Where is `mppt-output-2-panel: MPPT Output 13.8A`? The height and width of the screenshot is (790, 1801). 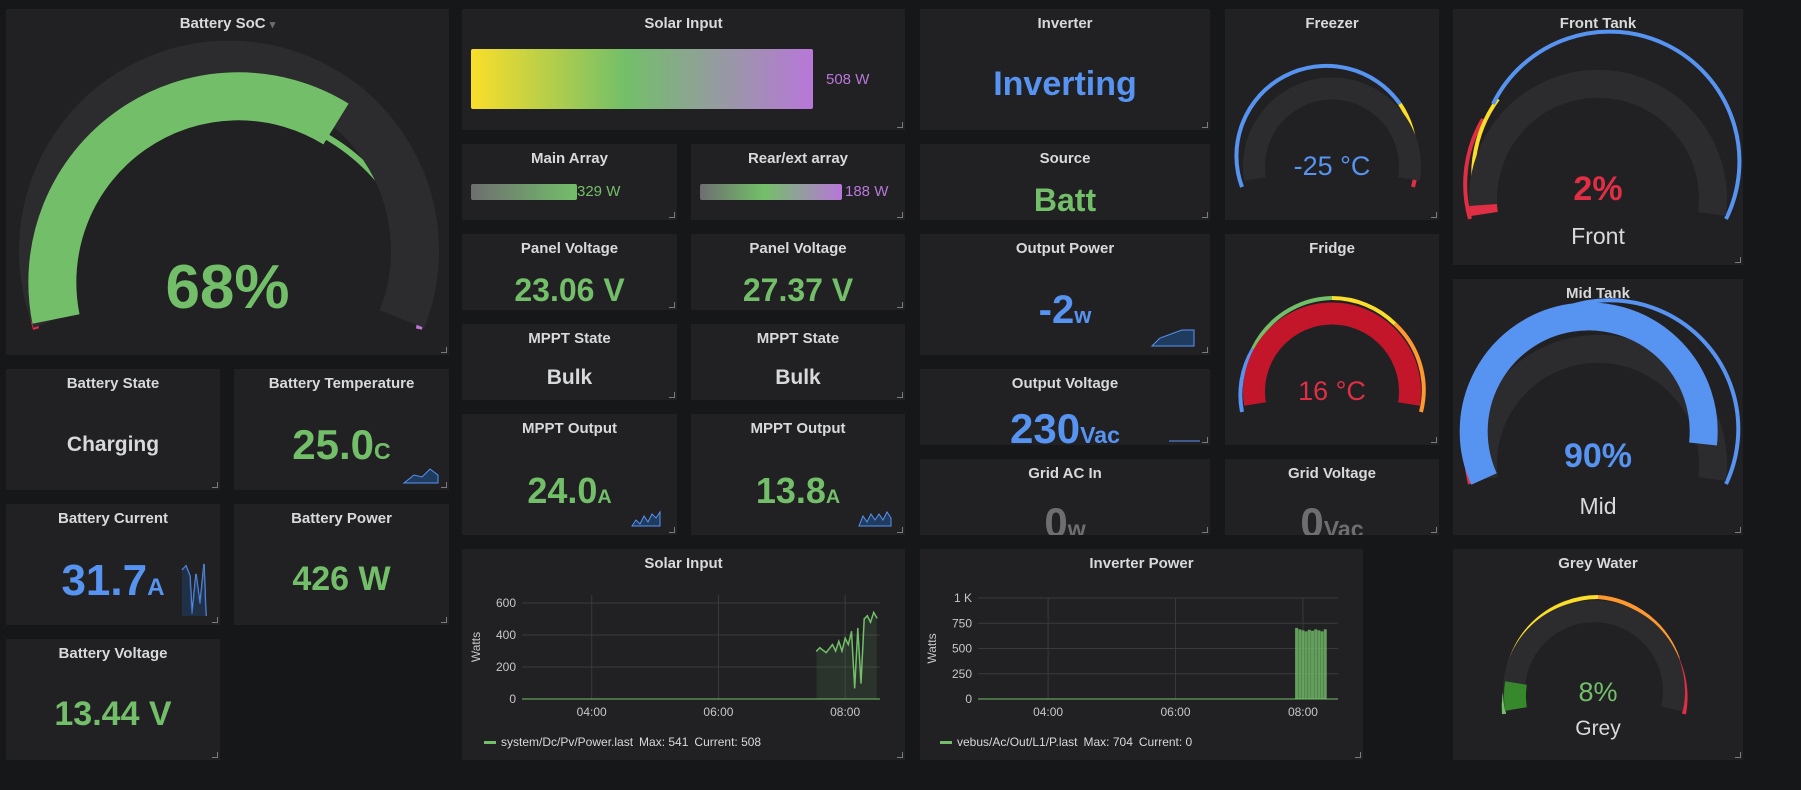
mppt-output-2-panel: MPPT Output 13.8A is located at coordinates (798, 474).